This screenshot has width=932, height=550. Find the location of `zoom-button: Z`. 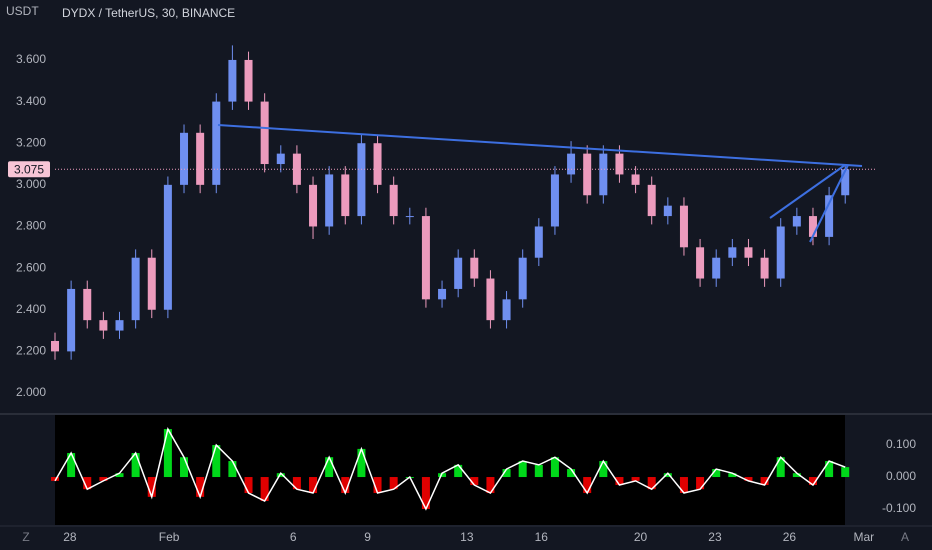

zoom-button: Z is located at coordinates (25, 537).